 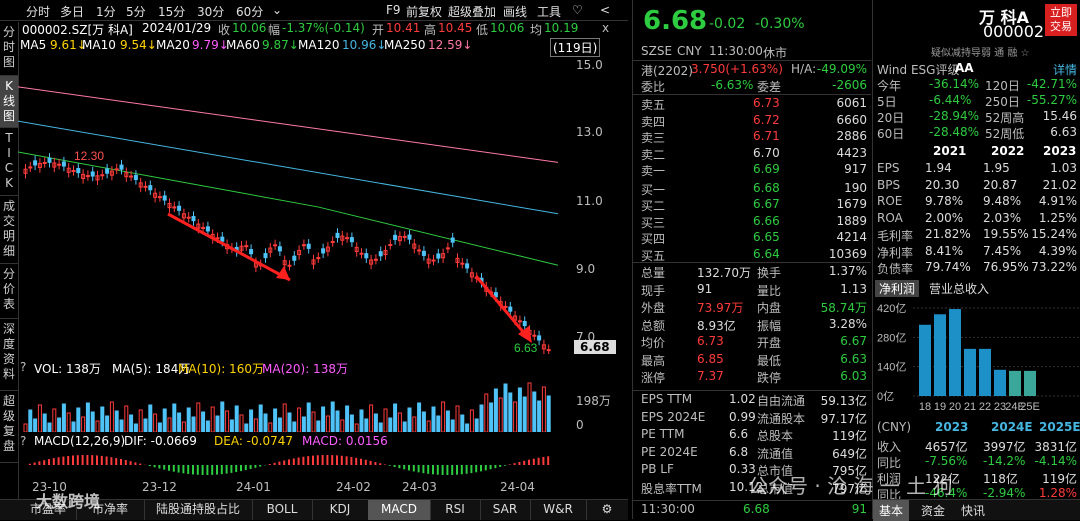 I want to click on open-label: 开, so click(x=378, y=29).